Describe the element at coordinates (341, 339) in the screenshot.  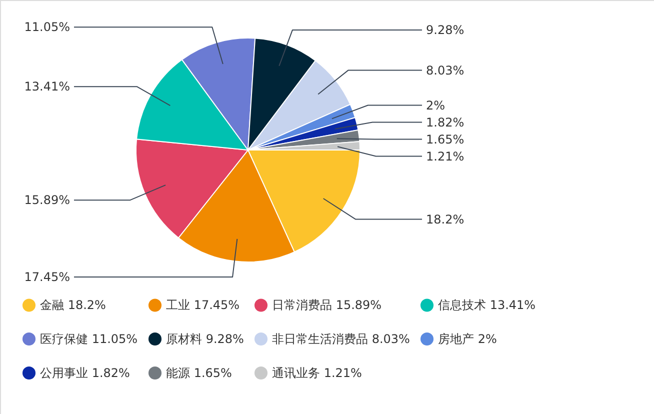
I see `legend-label: 非日常生活消费品 8.03%` at that location.